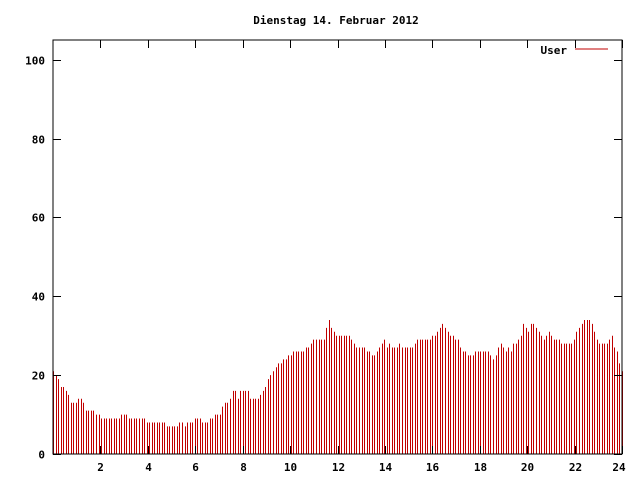 The width and height of the screenshot is (640, 480). Describe the element at coordinates (338, 467) in the screenshot. I see `x-tick-label: 12` at that location.